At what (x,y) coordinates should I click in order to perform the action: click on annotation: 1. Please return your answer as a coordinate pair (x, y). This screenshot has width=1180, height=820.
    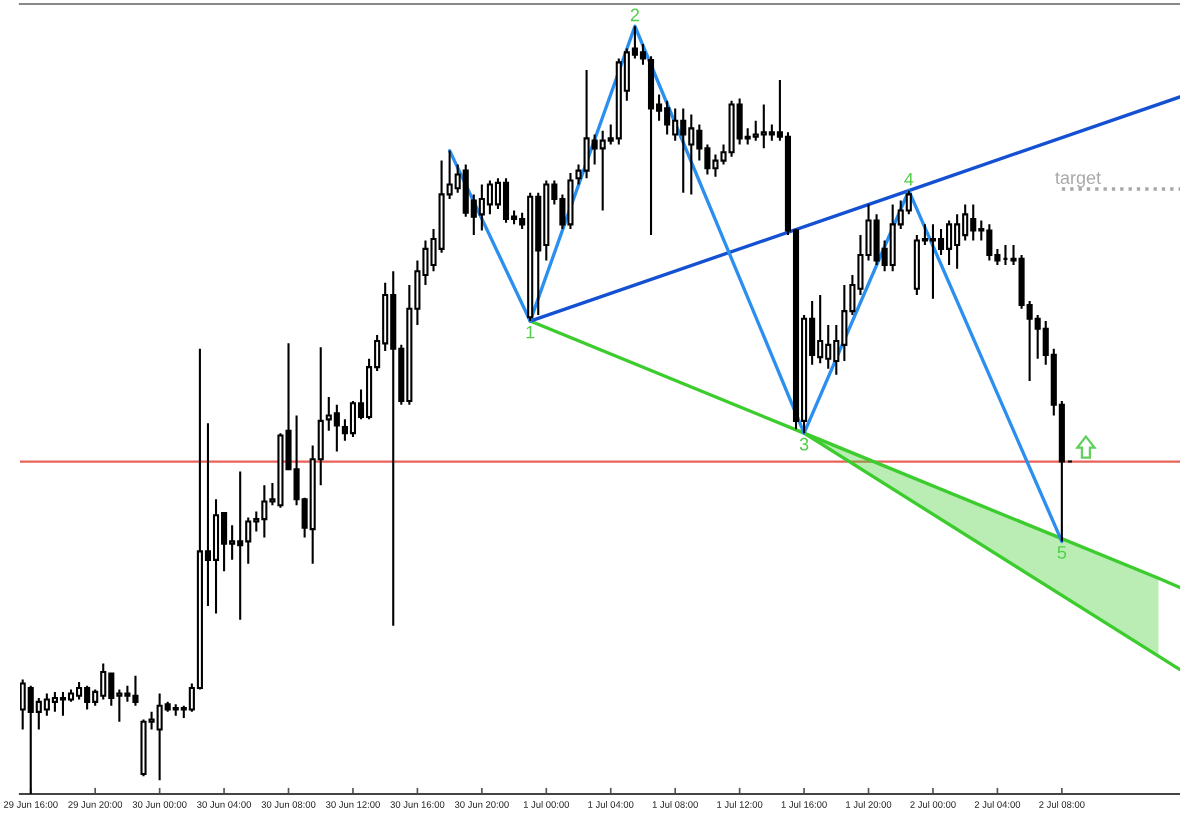
    Looking at the image, I should click on (530, 332).